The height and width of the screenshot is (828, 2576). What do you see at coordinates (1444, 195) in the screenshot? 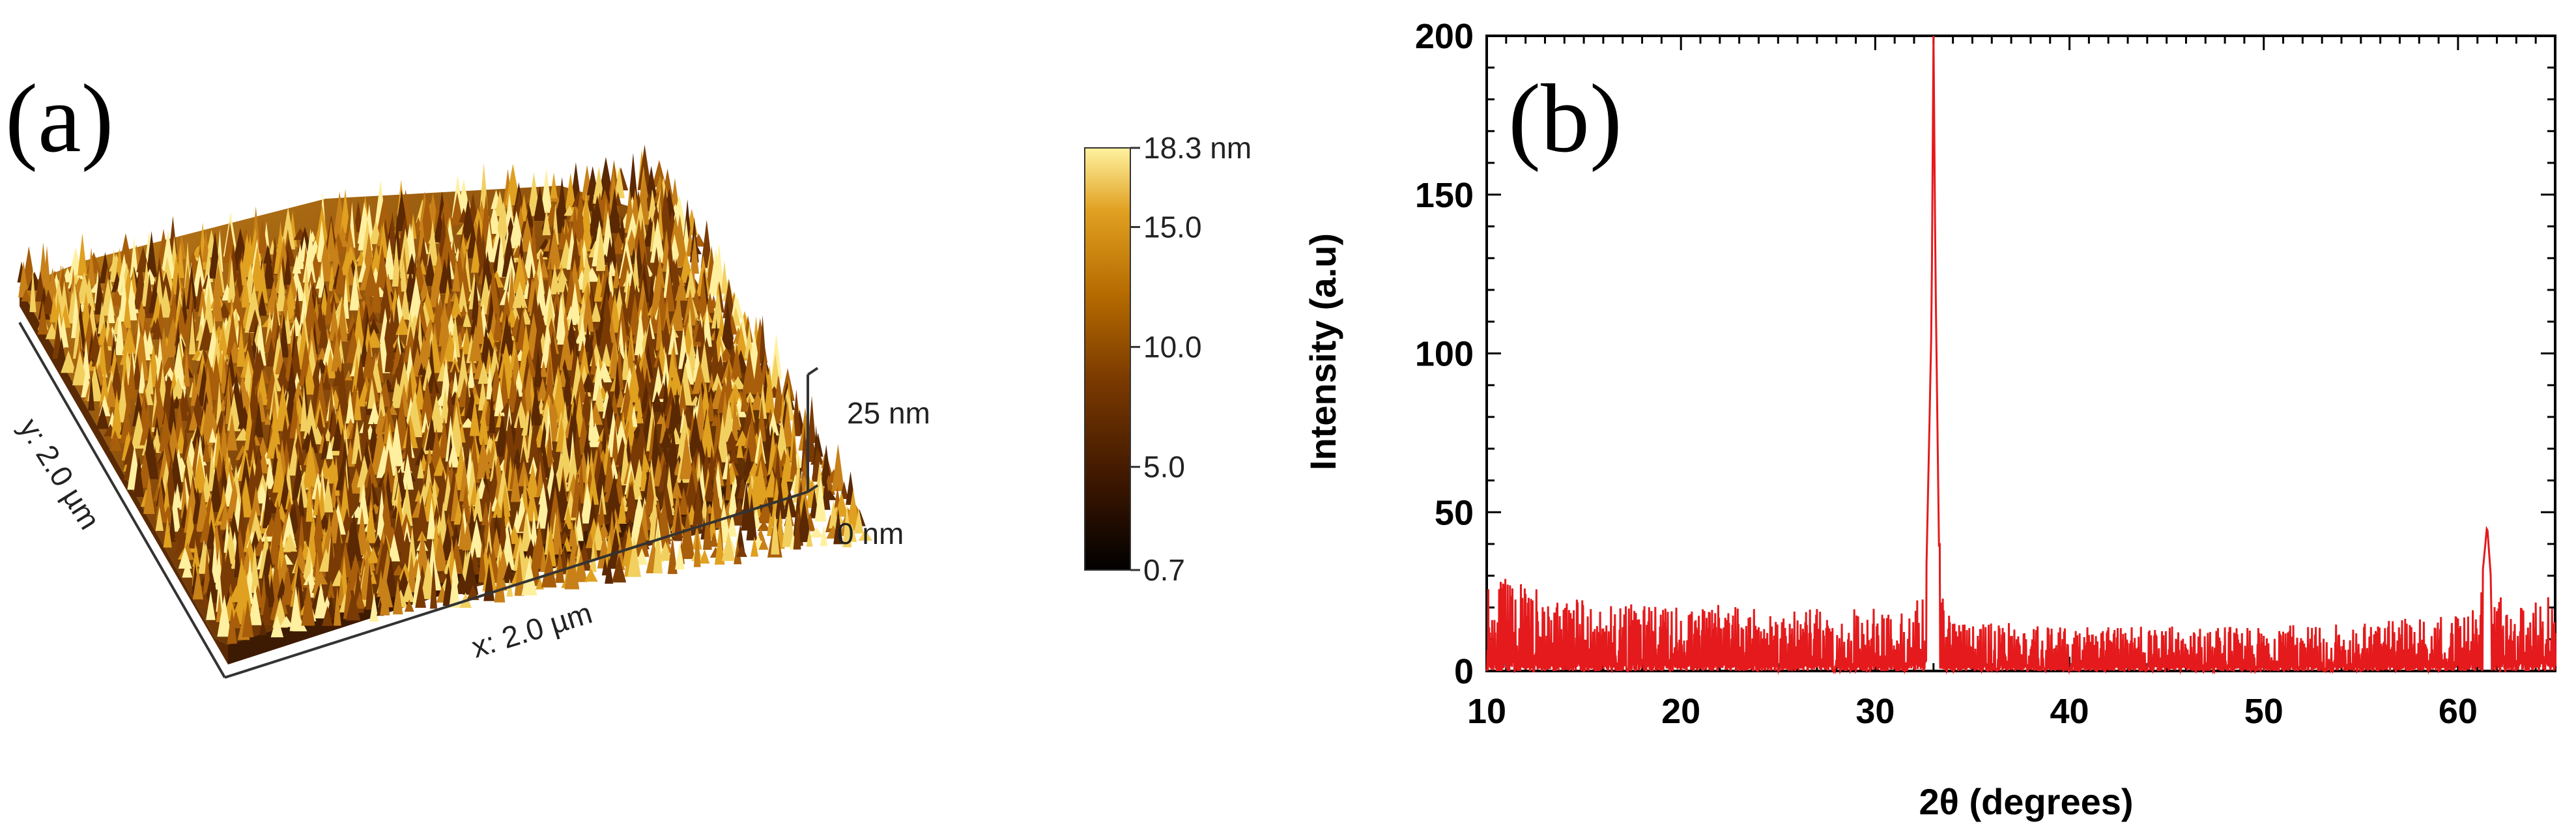
I see `y-tick-label: 150` at bounding box center [1444, 195].